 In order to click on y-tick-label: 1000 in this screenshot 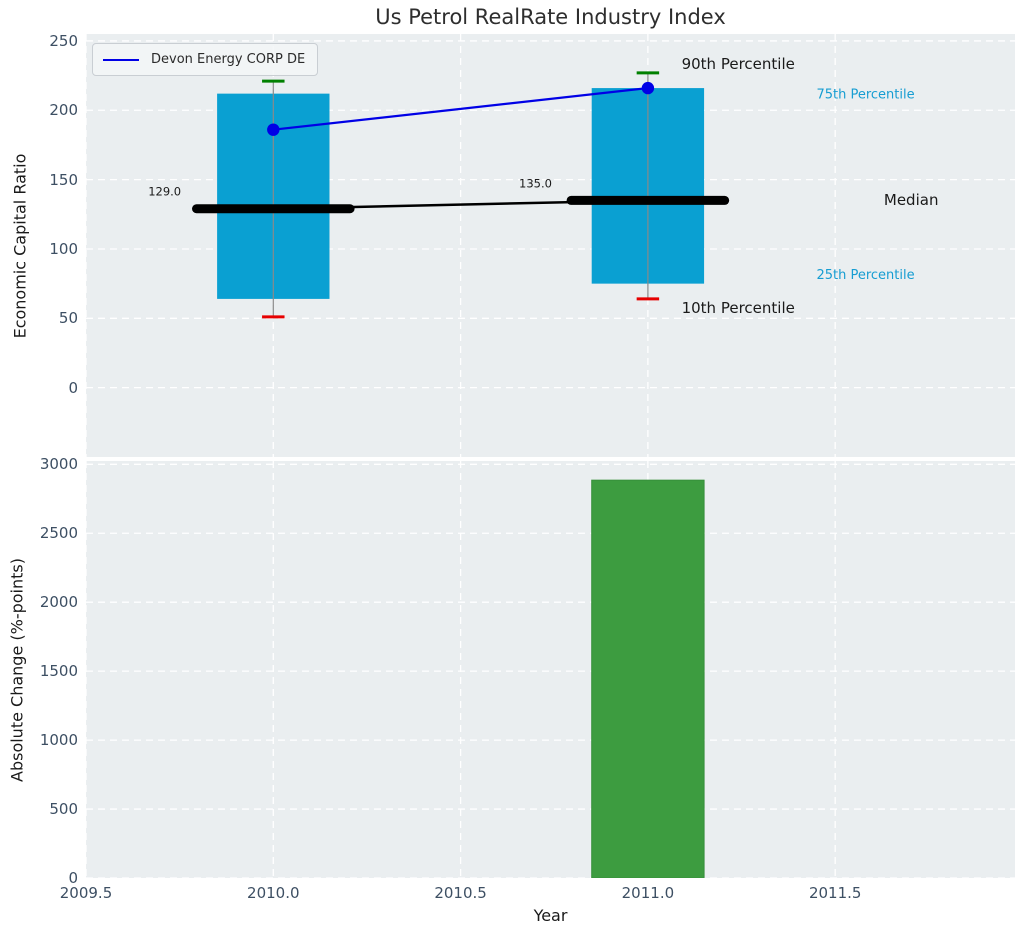, I will do `click(58, 740)`.